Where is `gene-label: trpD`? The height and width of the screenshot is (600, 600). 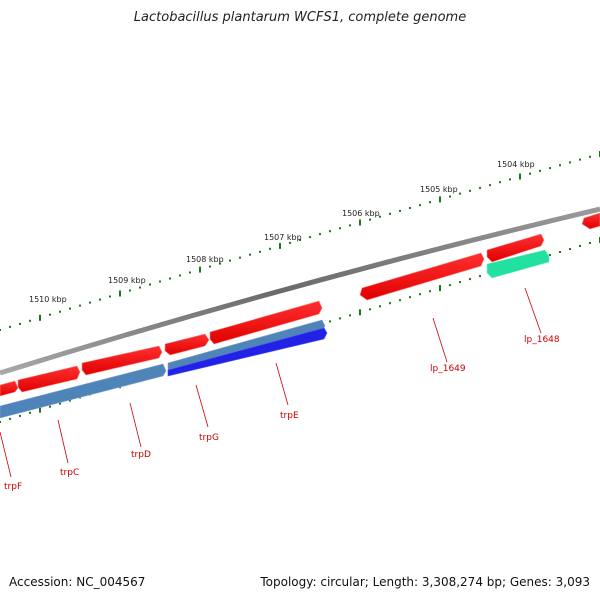
gene-label: trpD is located at coordinates (141, 455).